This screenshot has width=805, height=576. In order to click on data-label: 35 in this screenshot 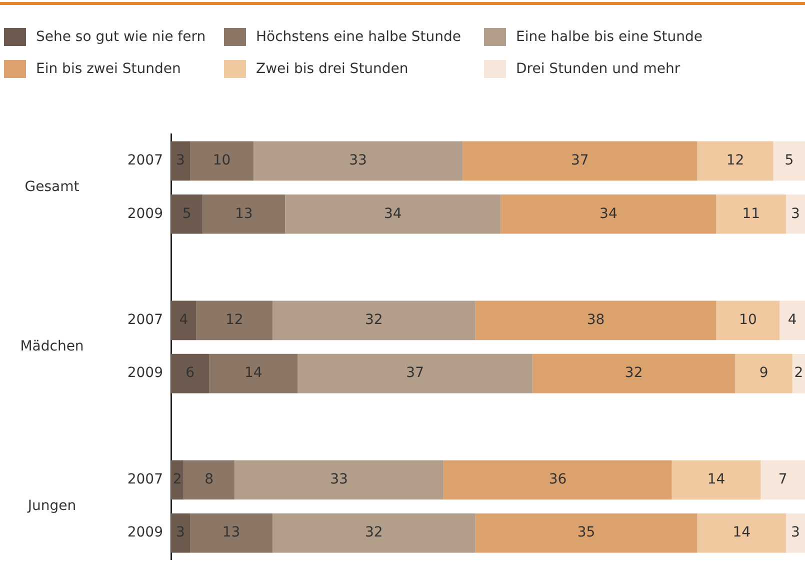, I will do `click(586, 532)`.